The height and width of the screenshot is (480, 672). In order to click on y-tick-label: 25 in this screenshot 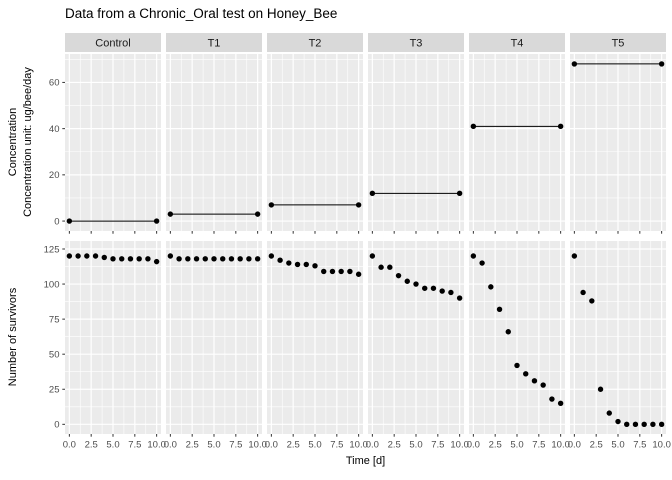, I will do `click(54, 390)`.